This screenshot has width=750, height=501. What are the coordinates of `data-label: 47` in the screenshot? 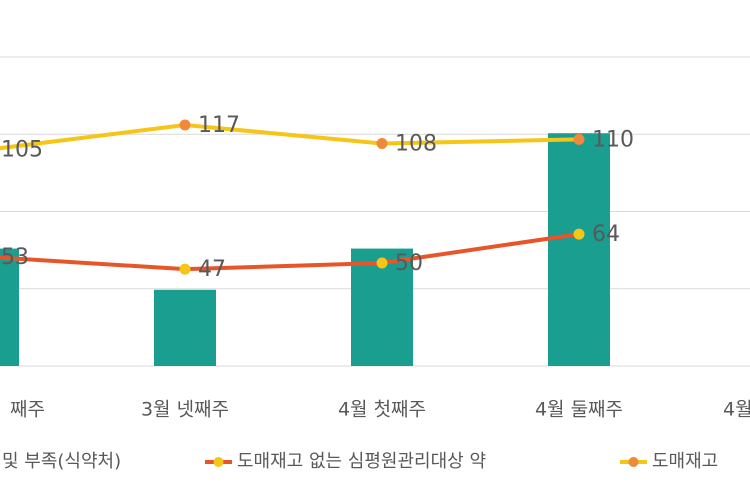 It's located at (212, 269).